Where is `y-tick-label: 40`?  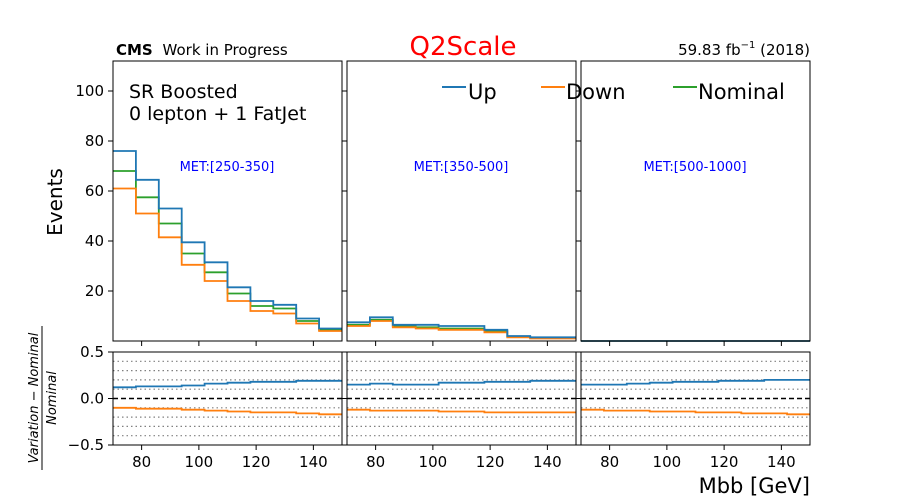 y-tick-label: 40 is located at coordinates (94, 241).